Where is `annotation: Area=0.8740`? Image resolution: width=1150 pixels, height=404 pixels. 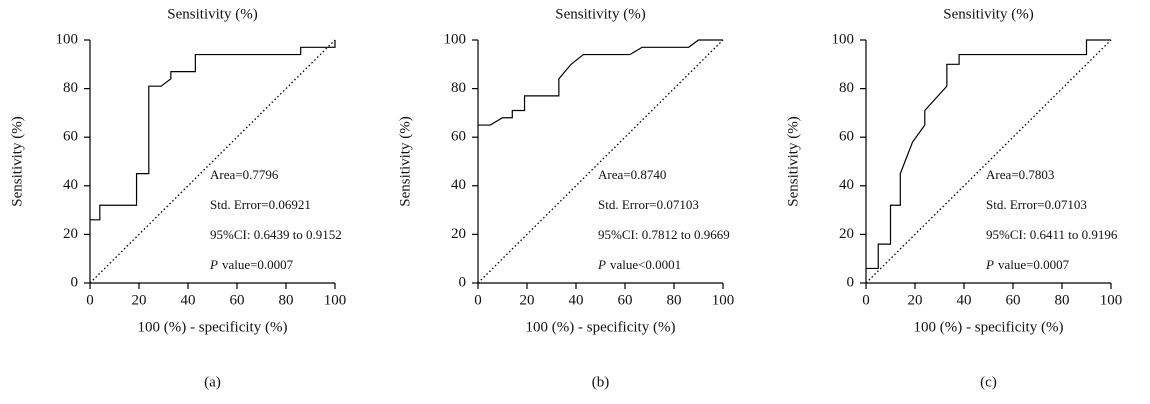 annotation: Area=0.8740 is located at coordinates (632, 174).